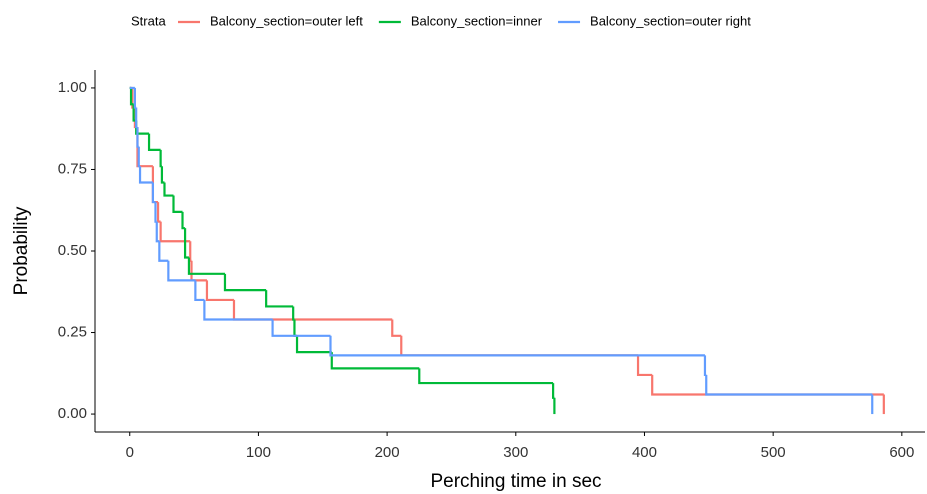 This screenshot has width=927, height=494. I want to click on legend-label: Balcony_section=outer left, so click(286, 20).